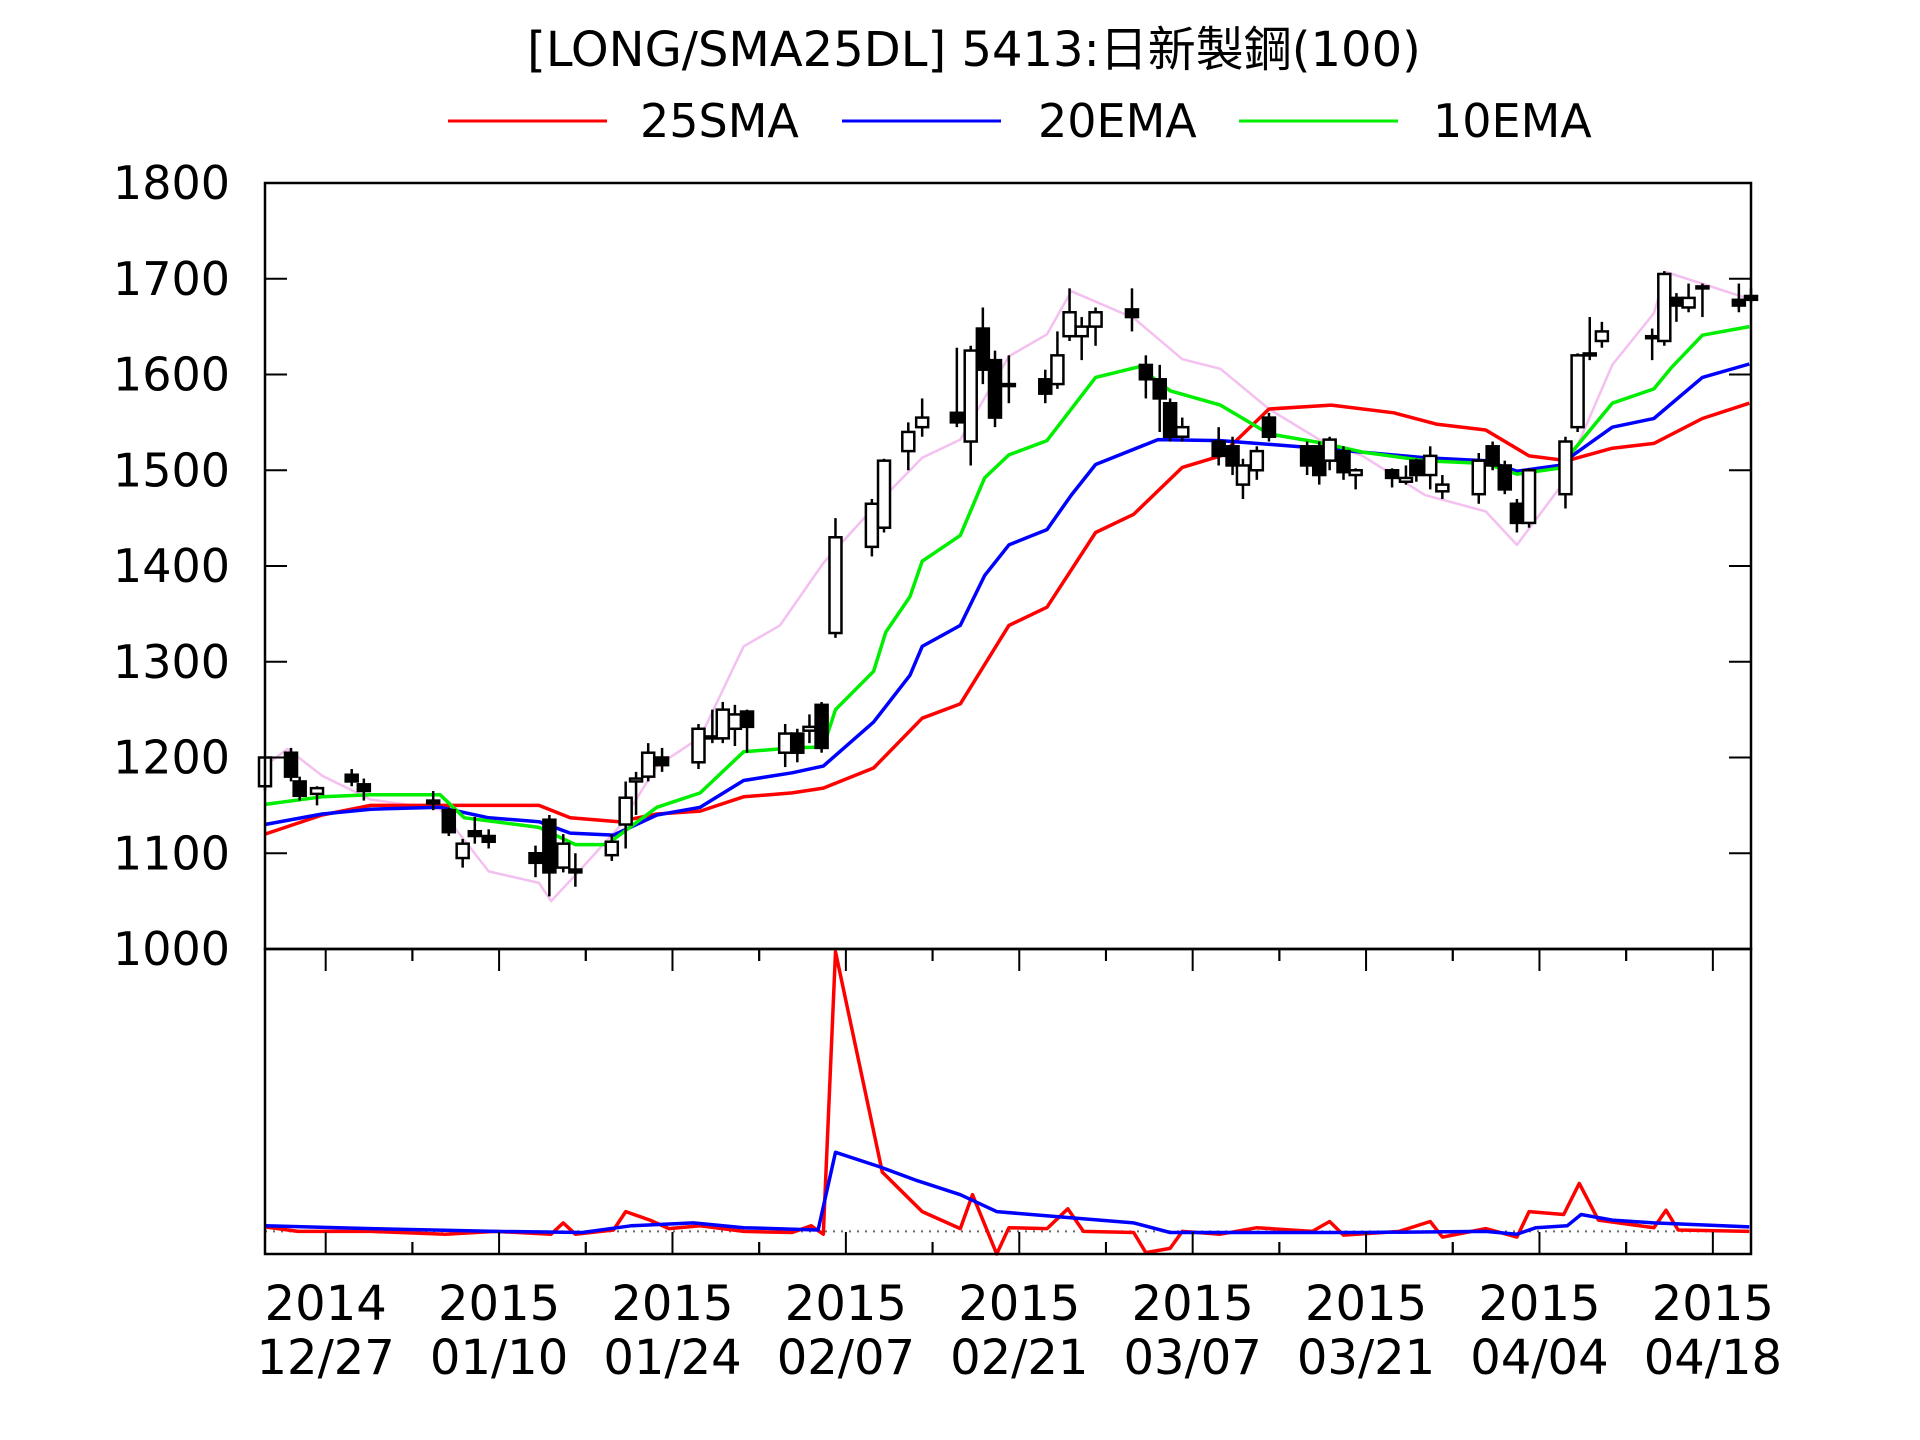  Describe the element at coordinates (974, 50) in the screenshot. I see `chart-title: [LONG/SMA25DL] 5413:日新製鋼(100)` at that location.